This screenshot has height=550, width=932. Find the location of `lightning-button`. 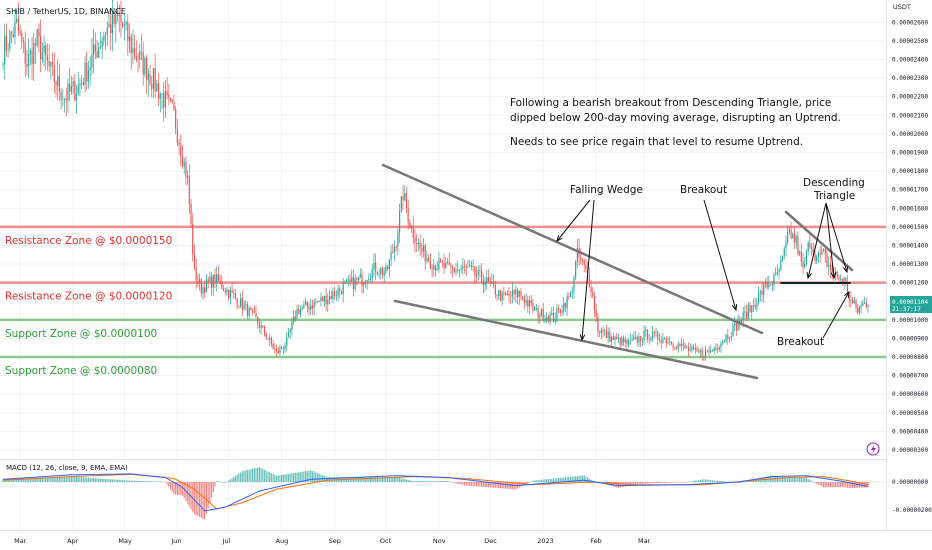

lightning-button is located at coordinates (873, 449).